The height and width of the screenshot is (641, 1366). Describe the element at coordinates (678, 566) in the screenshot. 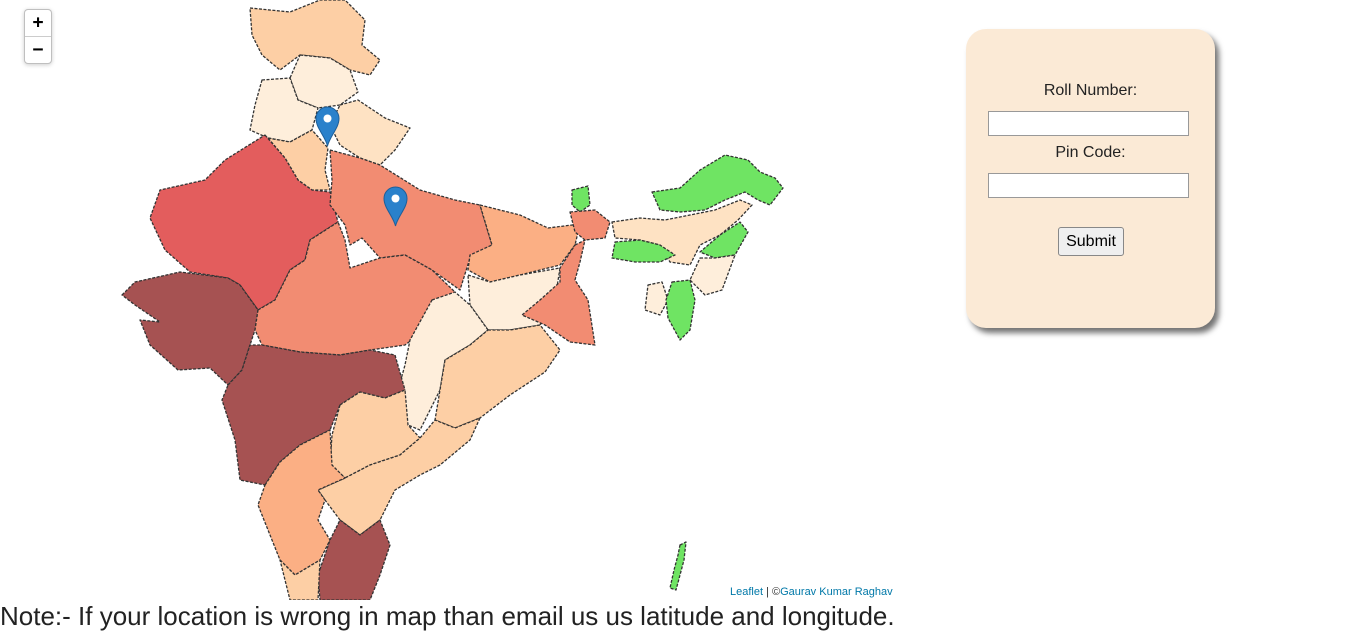

I see `andaman-islands` at that location.